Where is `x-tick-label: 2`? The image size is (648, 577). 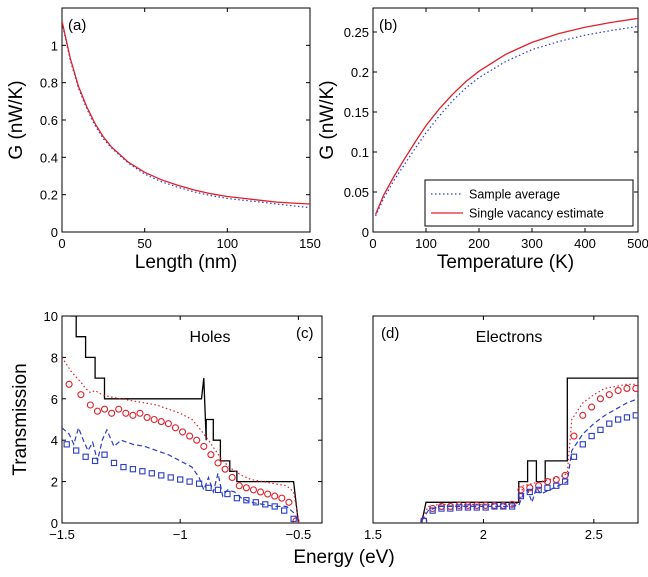 x-tick-label: 2 is located at coordinates (483, 534).